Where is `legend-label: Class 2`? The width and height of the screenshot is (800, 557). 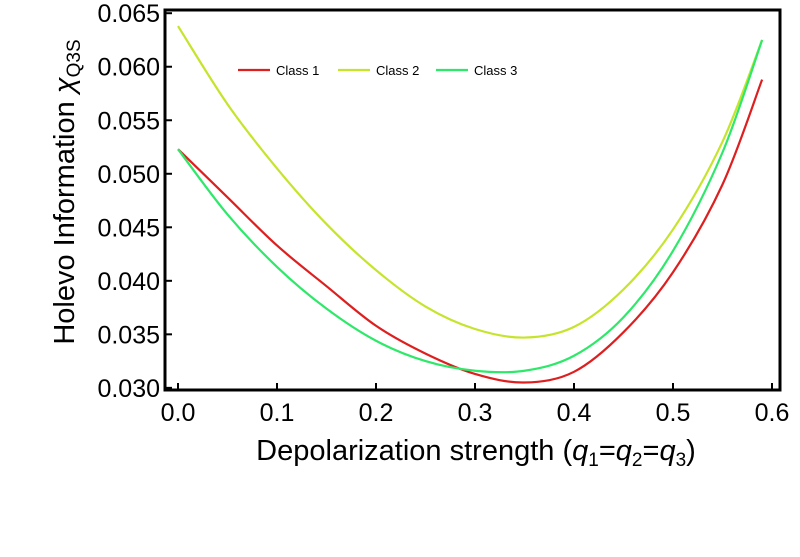 legend-label: Class 2 is located at coordinates (397, 70).